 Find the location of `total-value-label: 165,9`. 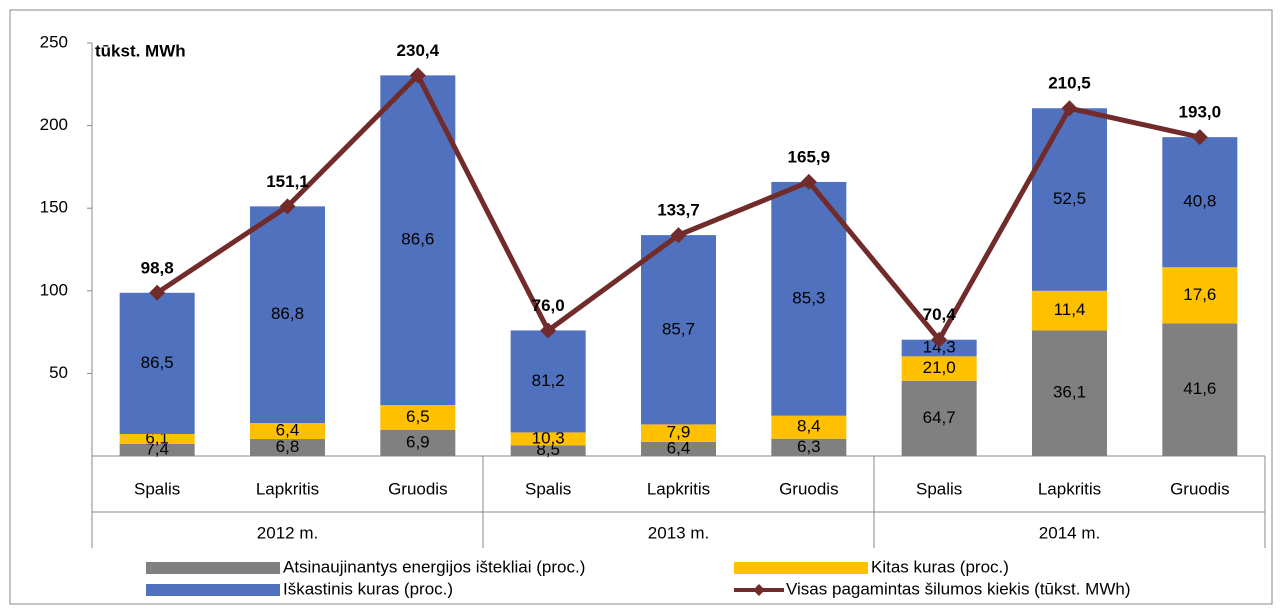

total-value-label: 165,9 is located at coordinates (809, 156).